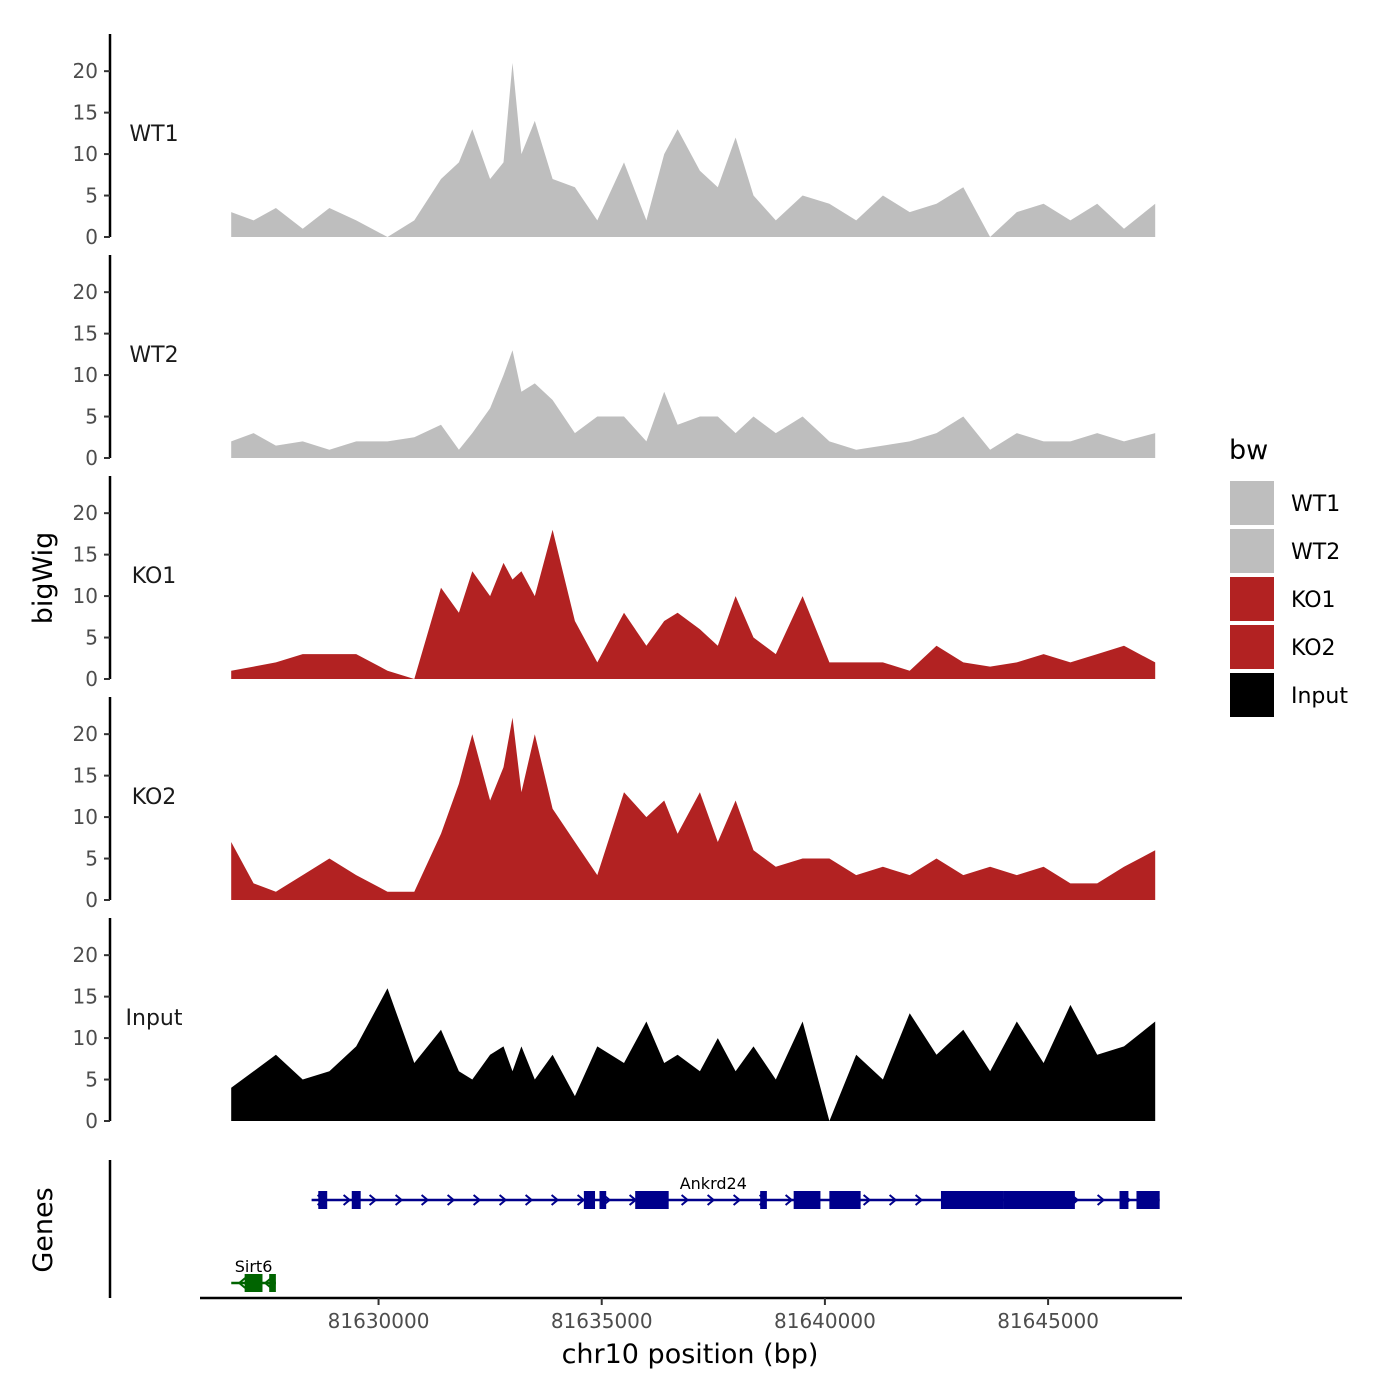 Image resolution: width=1400 pixels, height=1400 pixels. What do you see at coordinates (153, 134) in the screenshot?
I see `track-label: WT1` at bounding box center [153, 134].